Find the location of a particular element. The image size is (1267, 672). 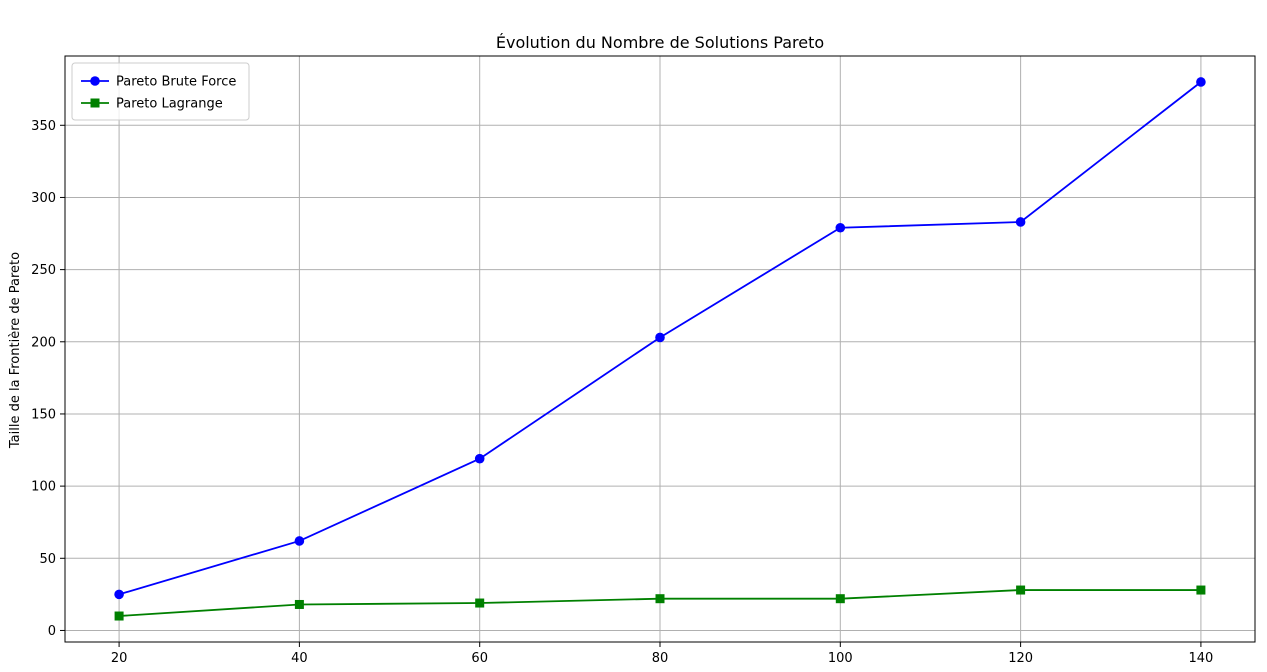

x-tick-label: 100 is located at coordinates (840, 658).